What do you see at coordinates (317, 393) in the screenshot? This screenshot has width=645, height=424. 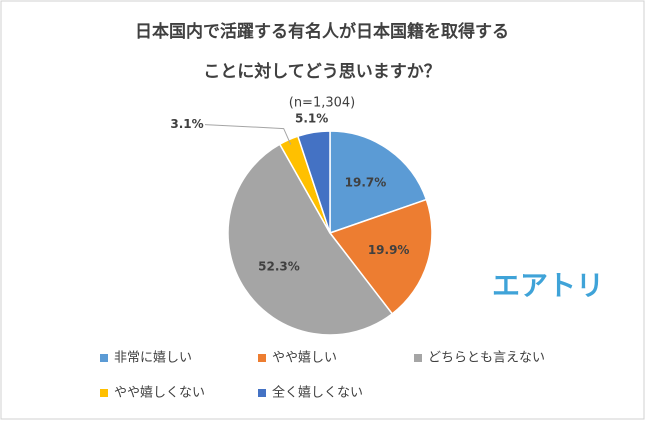 I see `legend-label: 全く嬉しくない` at bounding box center [317, 393].